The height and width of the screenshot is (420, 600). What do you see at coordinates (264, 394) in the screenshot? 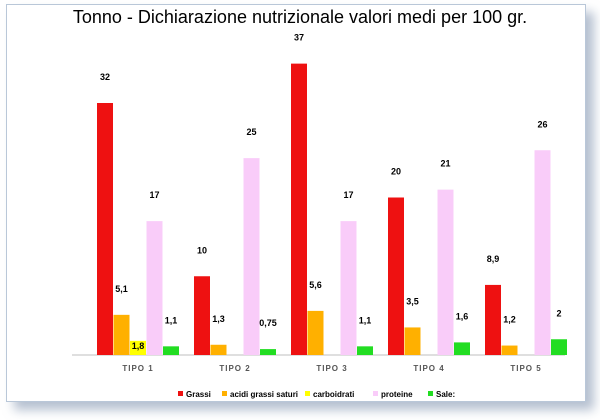
I see `legend-label: acidi grassi saturi` at bounding box center [264, 394].